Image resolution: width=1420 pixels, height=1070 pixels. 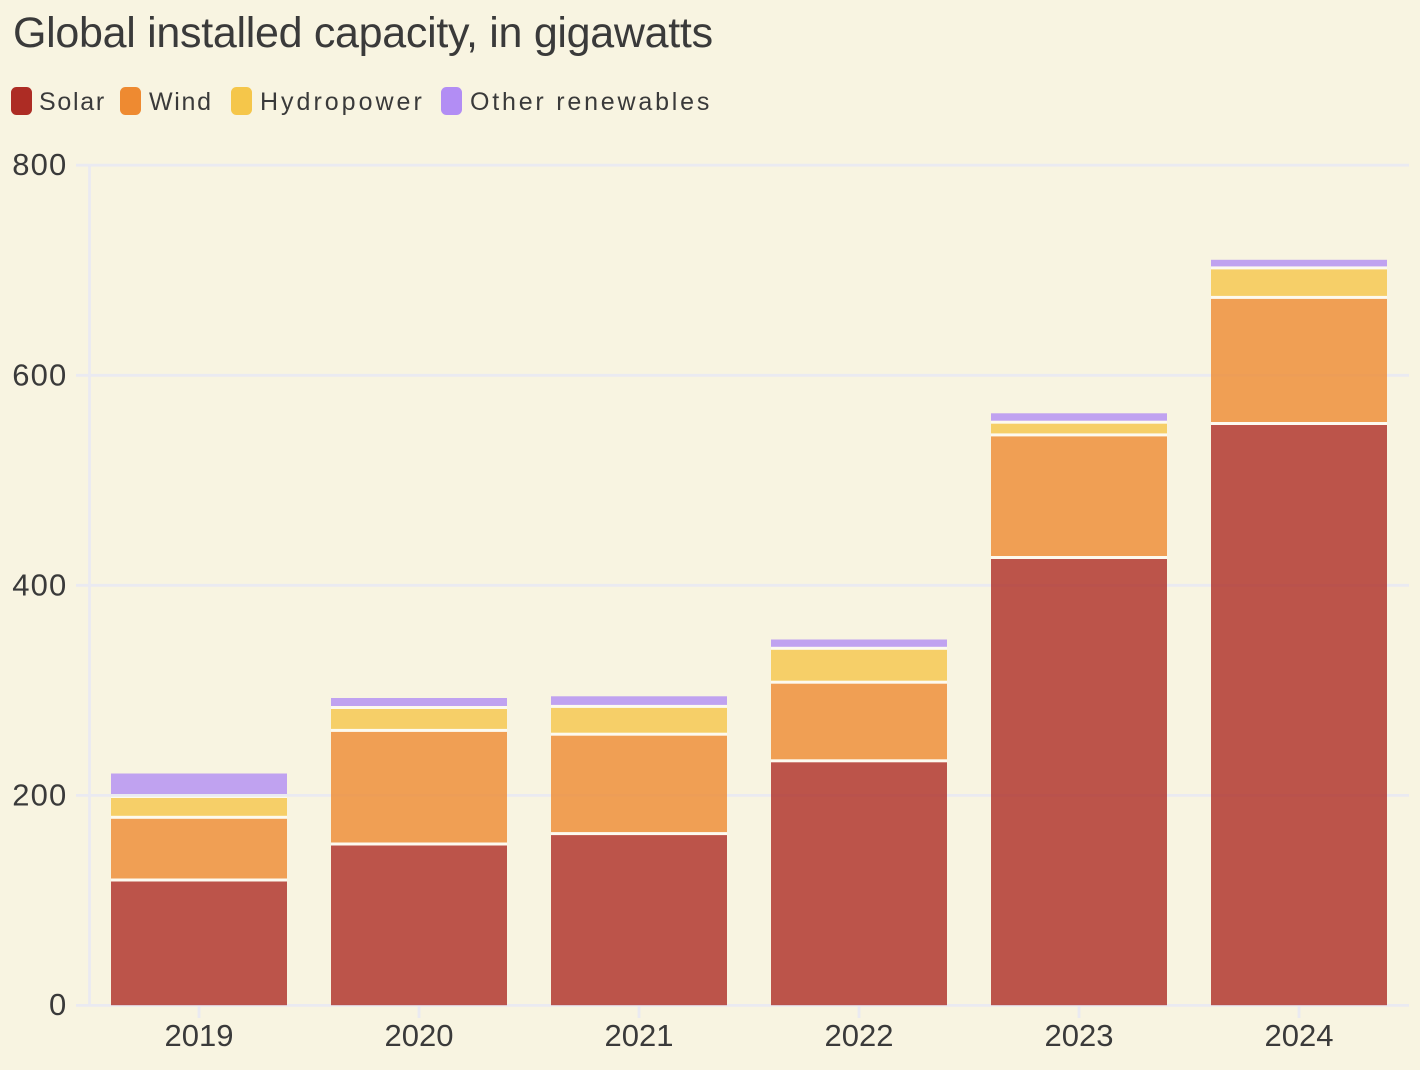 What do you see at coordinates (181, 102) in the screenshot?
I see `svg-text: Wind` at bounding box center [181, 102].